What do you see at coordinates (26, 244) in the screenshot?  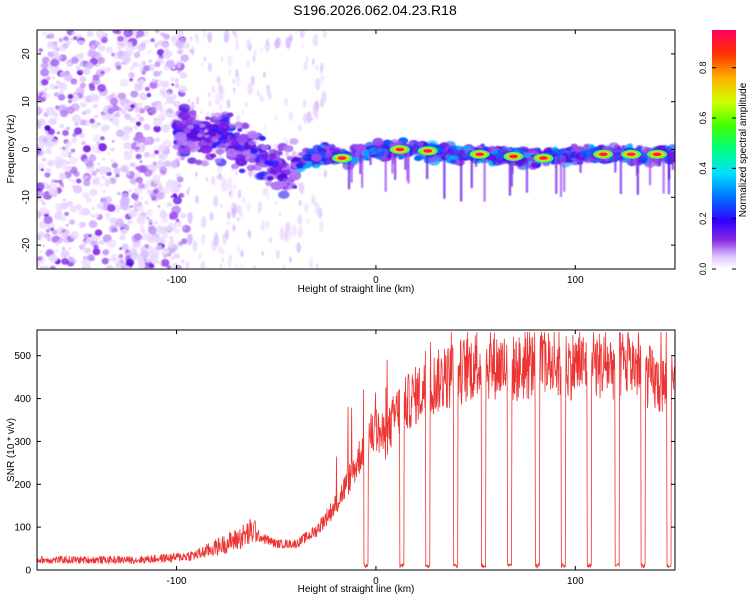 I see `top-y-tick-label: -20` at bounding box center [26, 244].